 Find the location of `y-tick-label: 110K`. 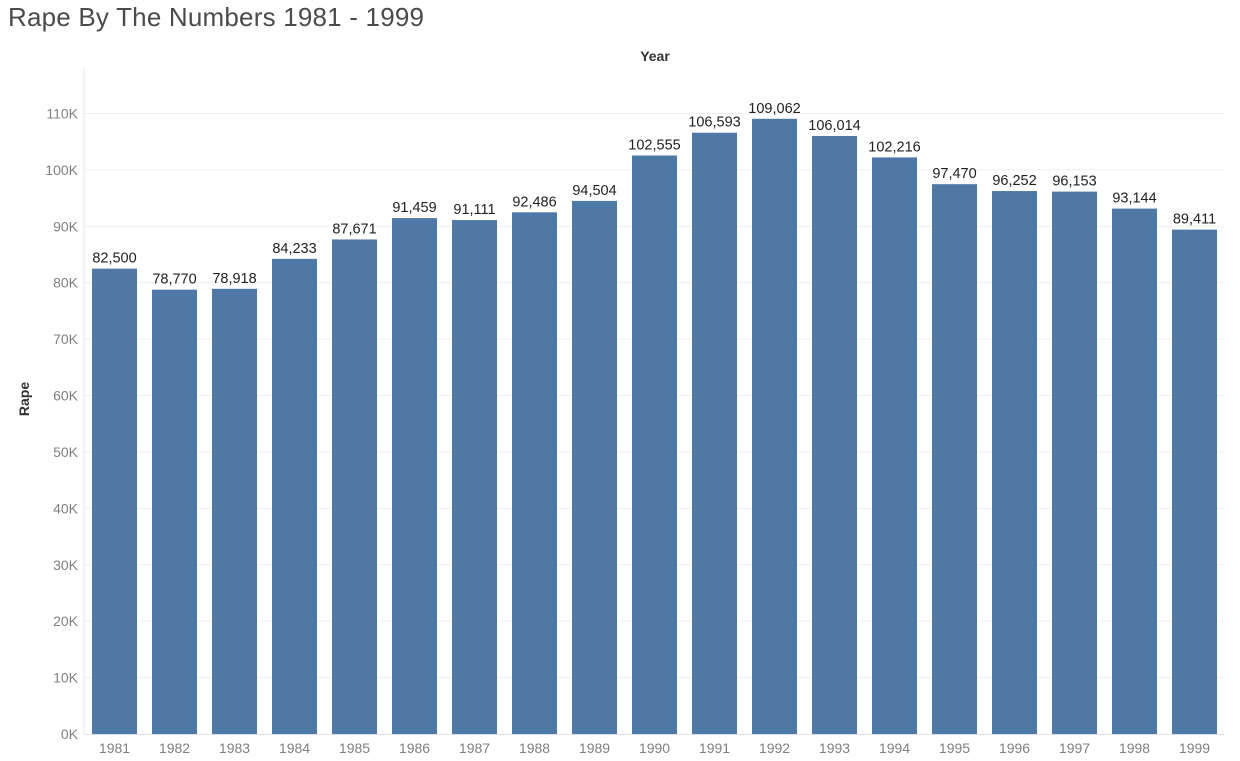

y-tick-label: 110K is located at coordinates (62, 114).